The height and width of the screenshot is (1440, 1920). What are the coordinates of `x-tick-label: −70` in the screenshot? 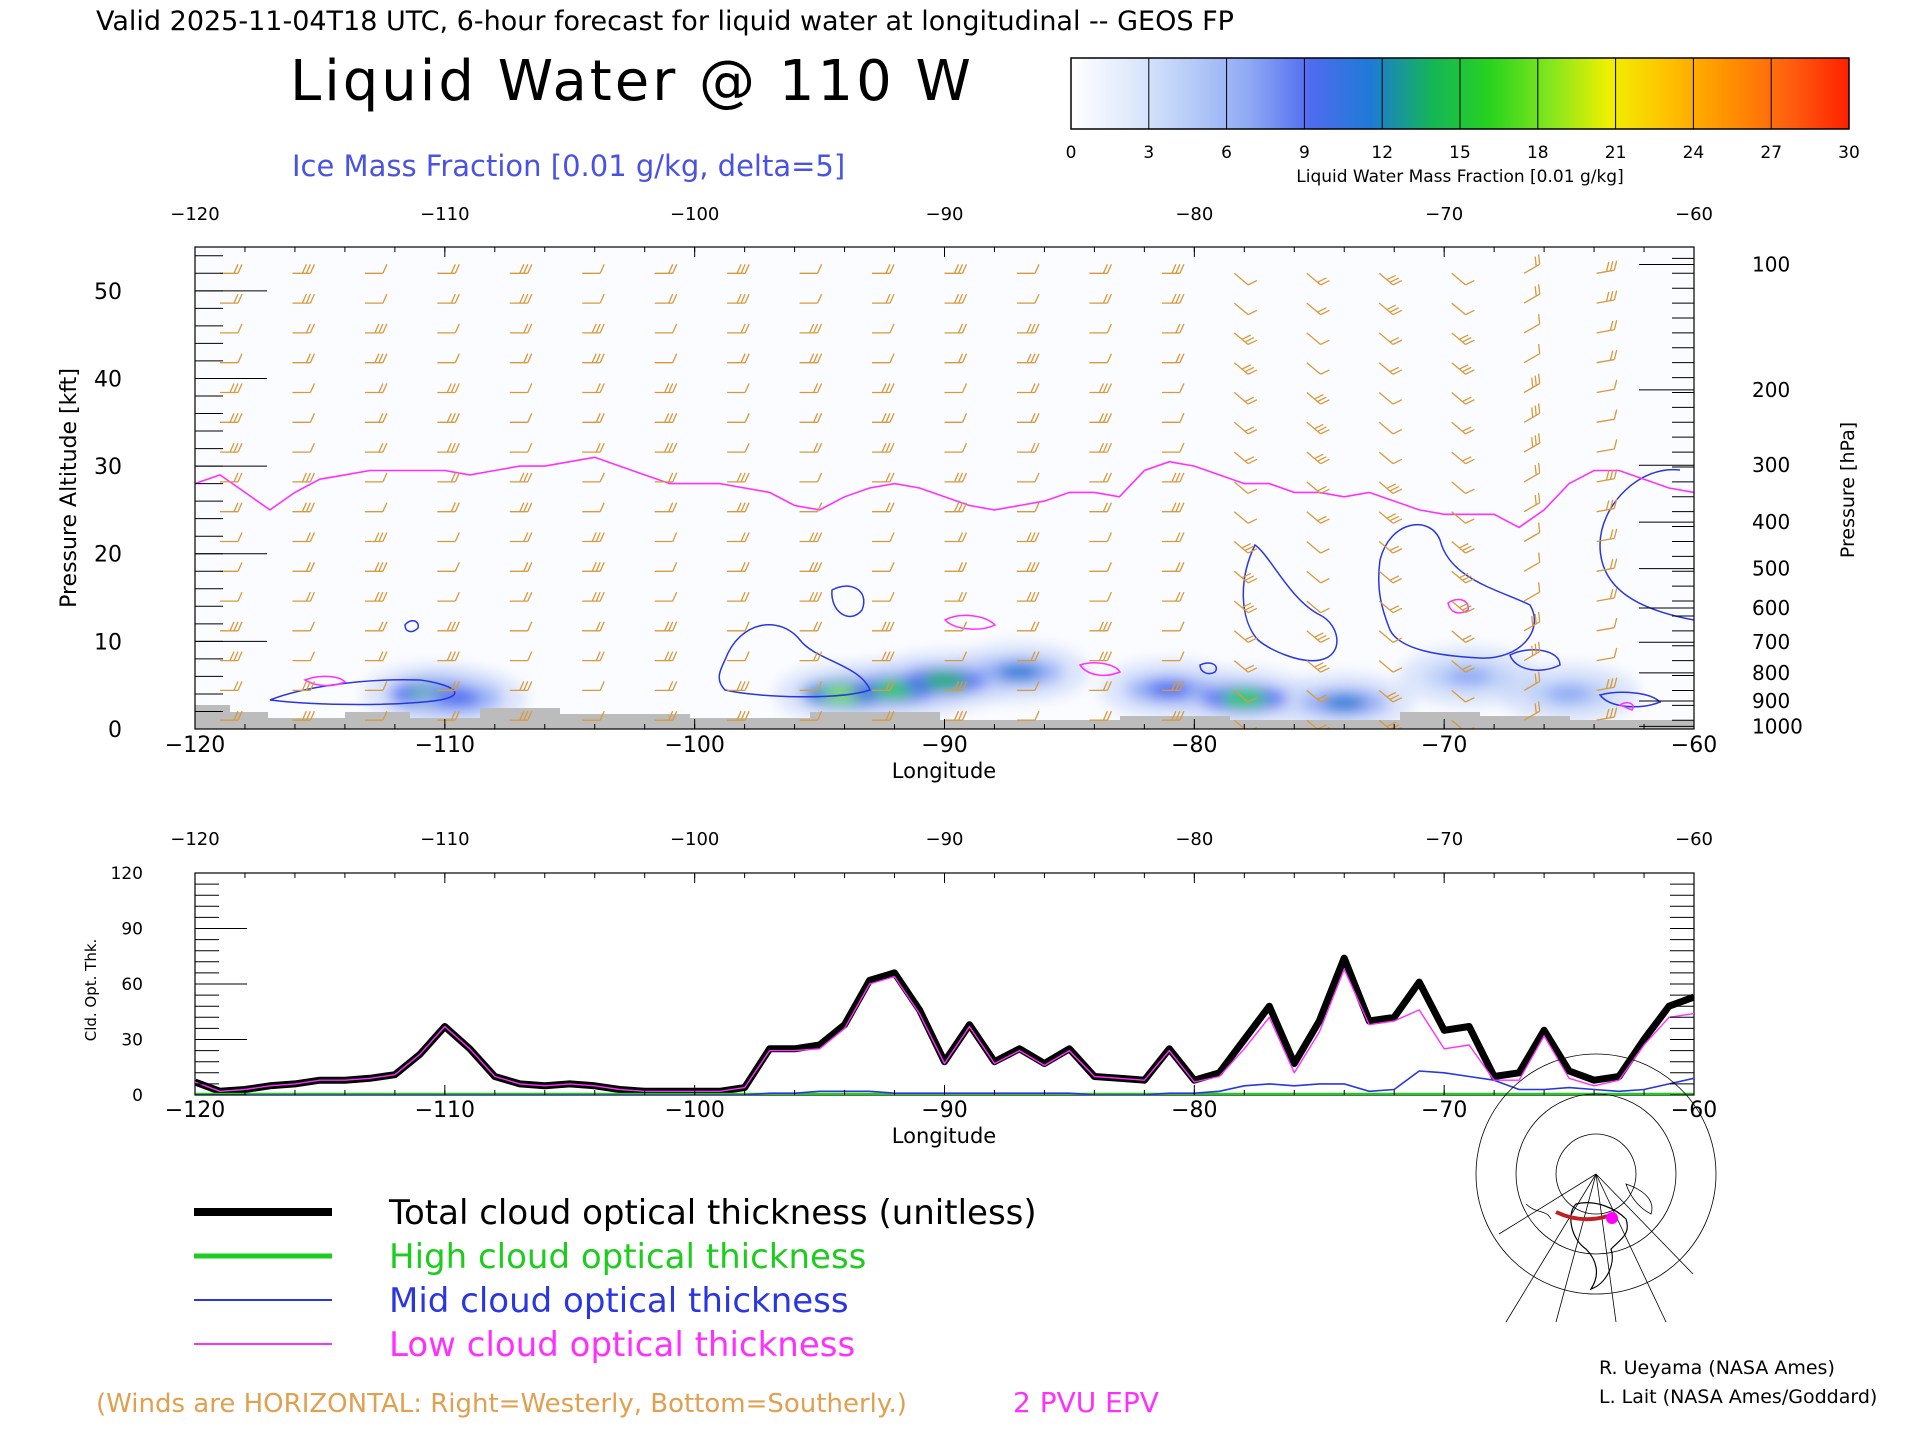 It's located at (1444, 1110).